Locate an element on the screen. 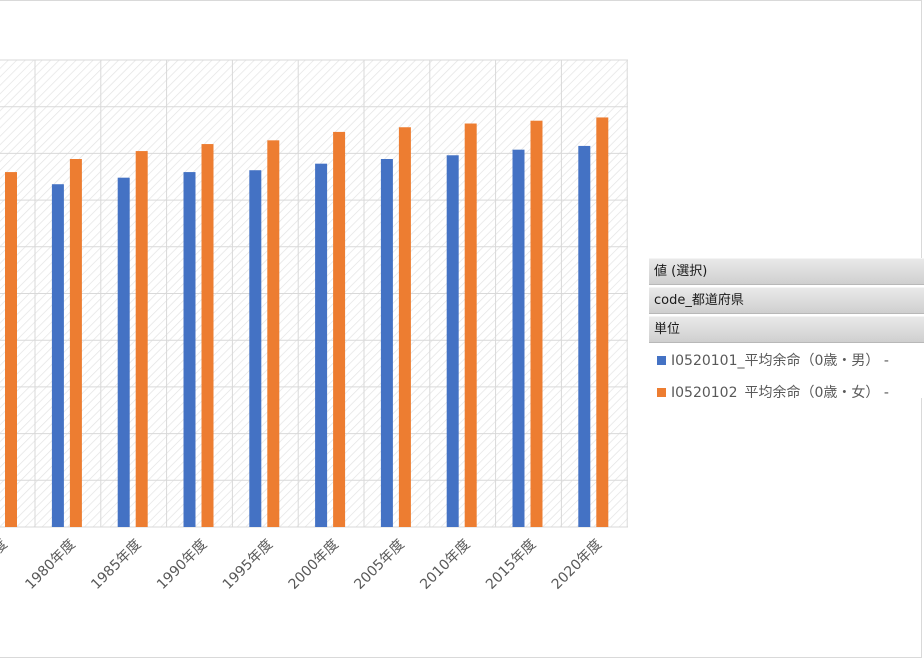  legend-entry-male: I0520101_平均余命（0歳・男） - is located at coordinates (786, 361).